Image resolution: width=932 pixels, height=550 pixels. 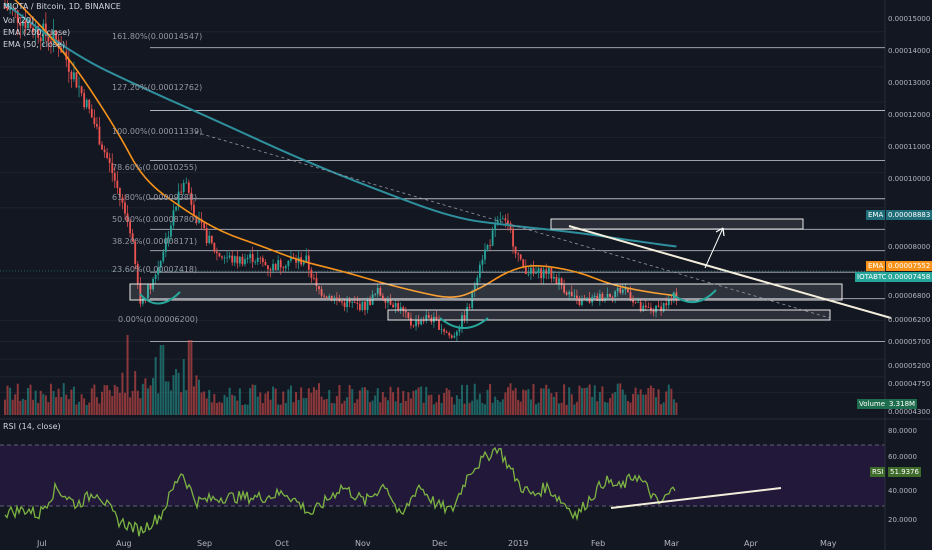 What do you see at coordinates (155, 167) in the screenshot?
I see `fib-label-786: 78.60%(0.00010255)` at bounding box center [155, 167].